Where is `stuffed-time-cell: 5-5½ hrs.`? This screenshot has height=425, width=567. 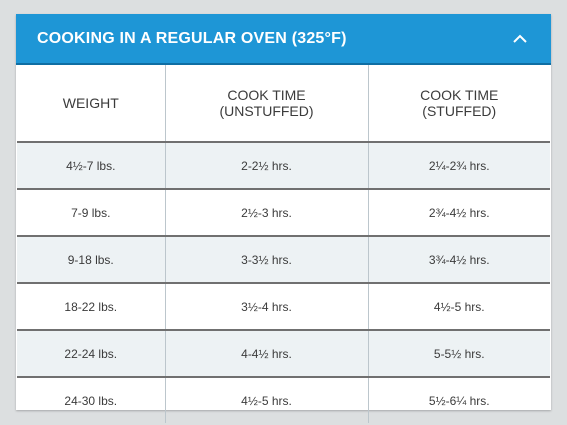 stuffed-time-cell: 5-5½ hrs. is located at coordinates (459, 354).